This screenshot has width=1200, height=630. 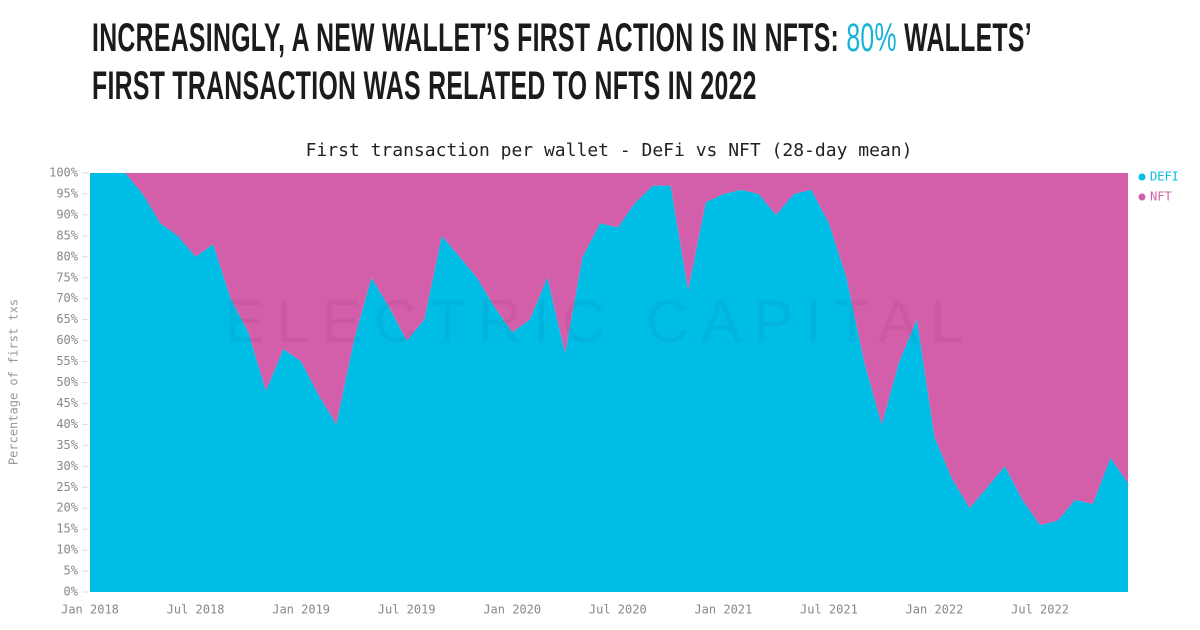 I want to click on x-tick-label: Jul 2021, so click(x=829, y=610).